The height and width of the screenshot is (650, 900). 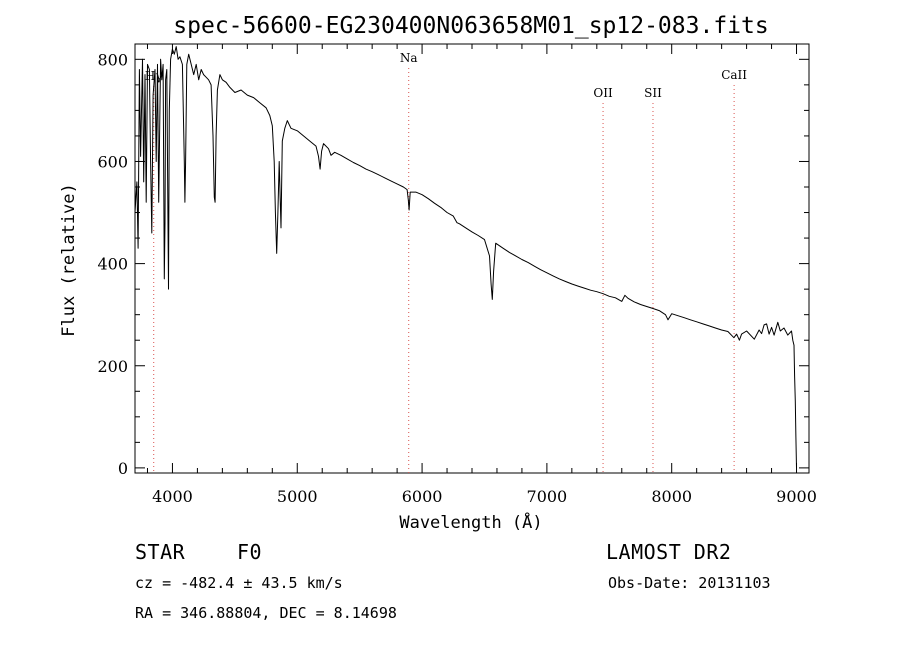 What do you see at coordinates (669, 552) in the screenshot?
I see `survey-name: LAMOST DR2` at bounding box center [669, 552].